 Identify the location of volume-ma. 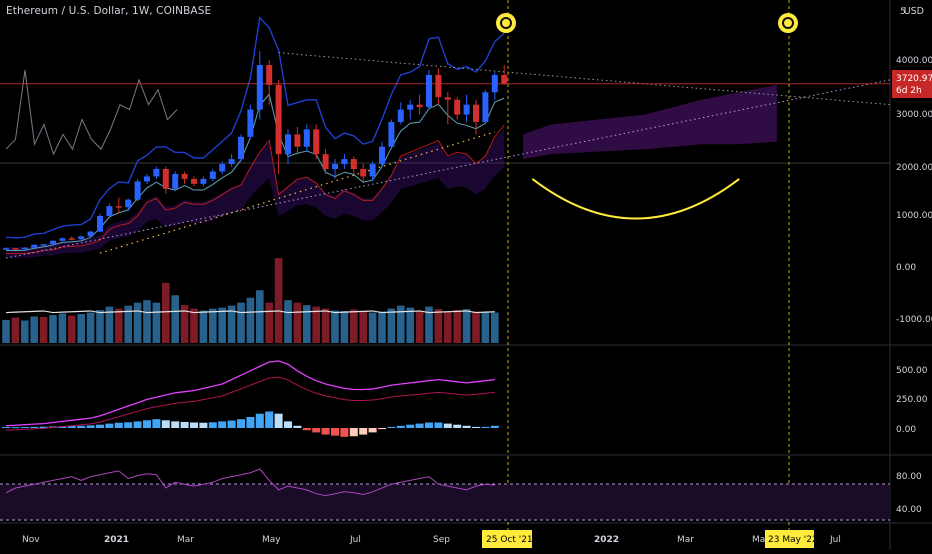
(250, 312).